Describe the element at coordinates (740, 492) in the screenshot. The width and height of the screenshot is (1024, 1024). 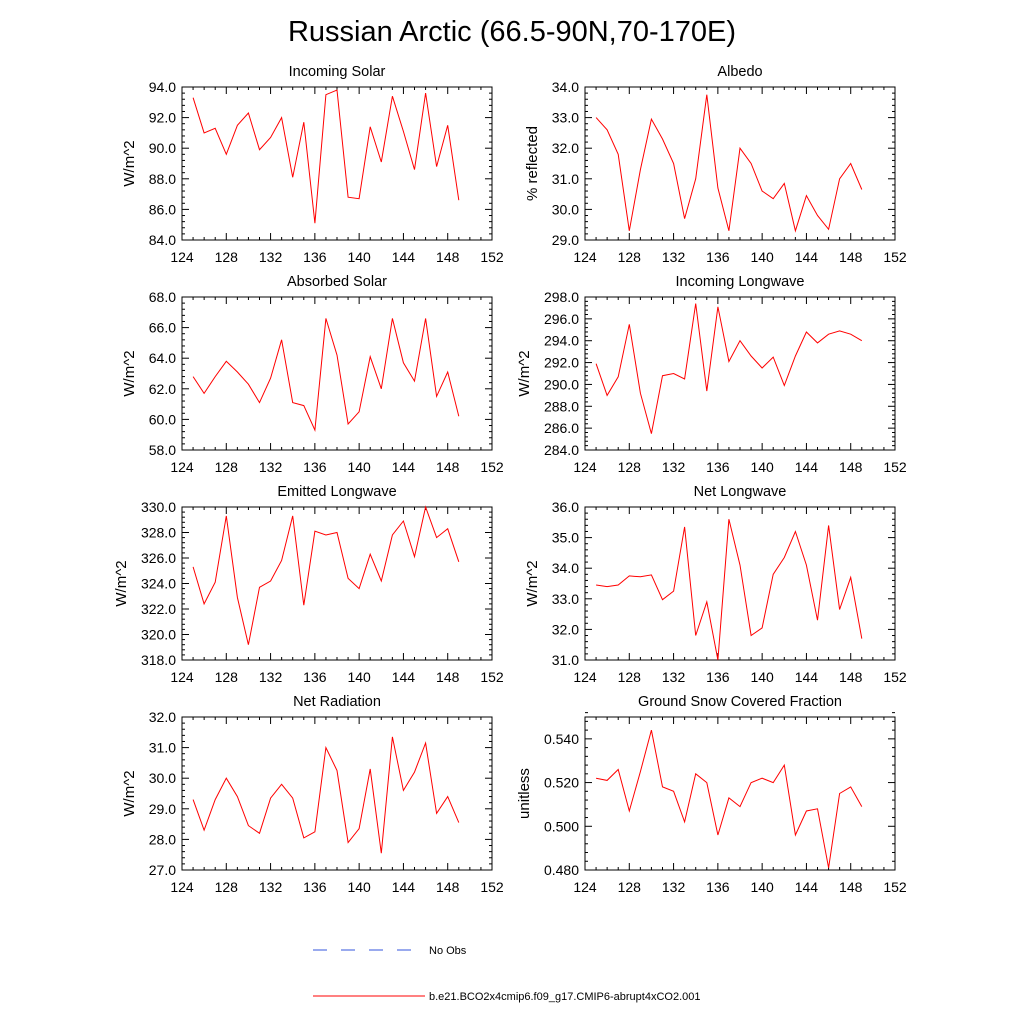
I see `panel-title: Net Longwave` at that location.